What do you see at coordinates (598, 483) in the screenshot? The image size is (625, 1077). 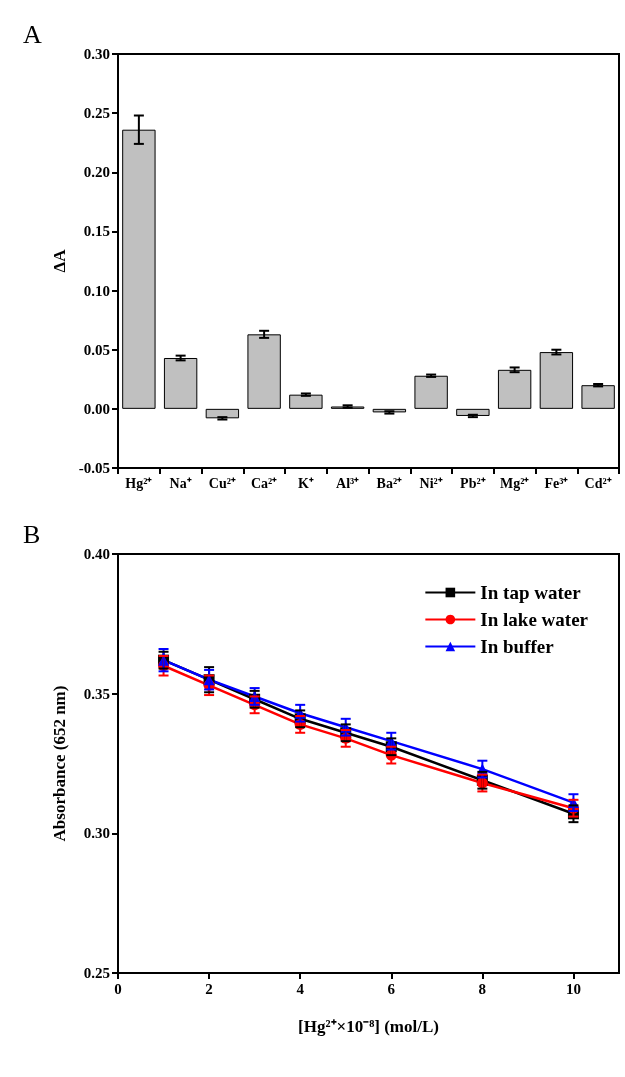 I see `x-tick-label: Cd²⁺` at bounding box center [598, 483].